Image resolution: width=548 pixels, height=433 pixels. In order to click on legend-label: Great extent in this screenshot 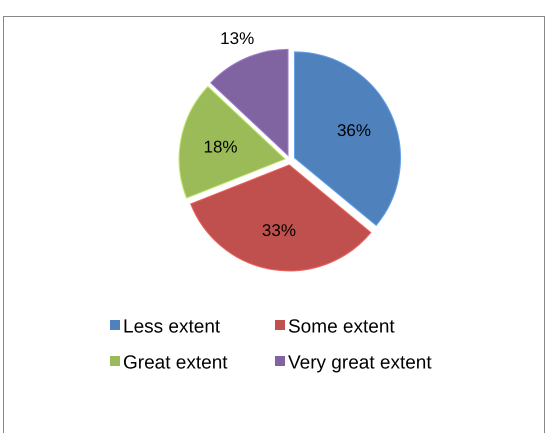, I will do `click(175, 363)`.